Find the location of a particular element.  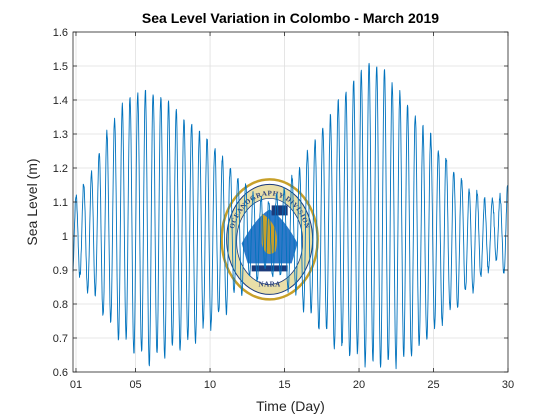

x-tick-label: 01 is located at coordinates (76, 385).